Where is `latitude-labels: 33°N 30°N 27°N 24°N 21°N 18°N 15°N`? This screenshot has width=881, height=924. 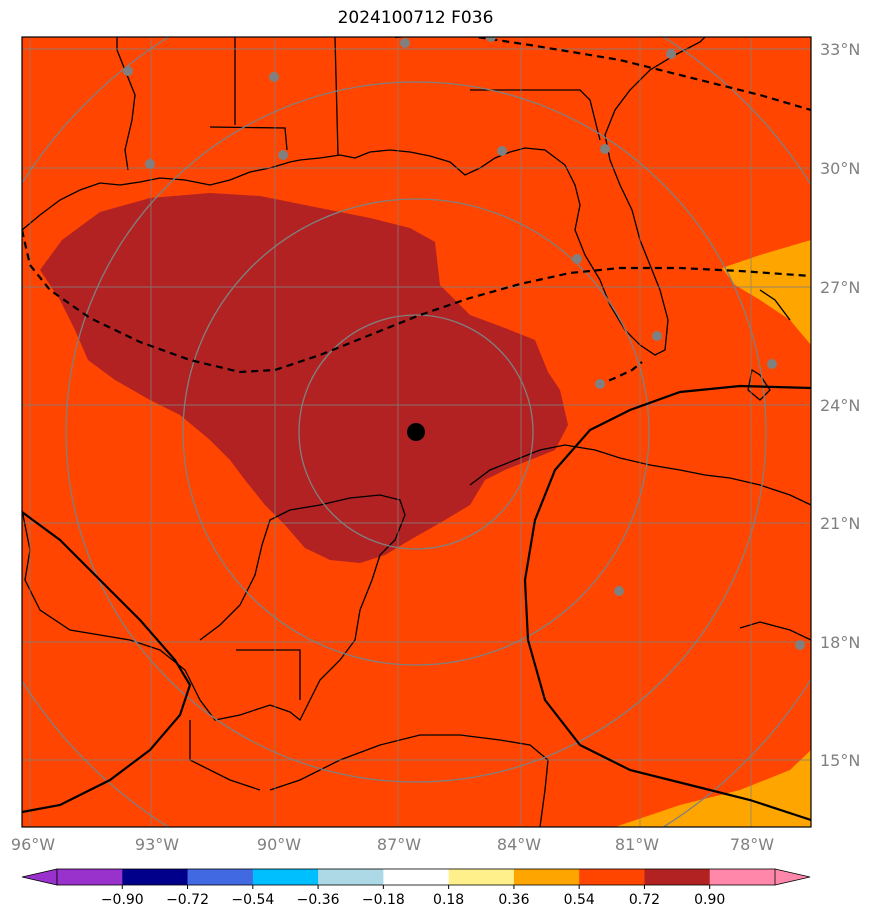 latitude-labels: 33°N 30°N 27°N 24°N 21°N 18°N 15°N is located at coordinates (840, 405).